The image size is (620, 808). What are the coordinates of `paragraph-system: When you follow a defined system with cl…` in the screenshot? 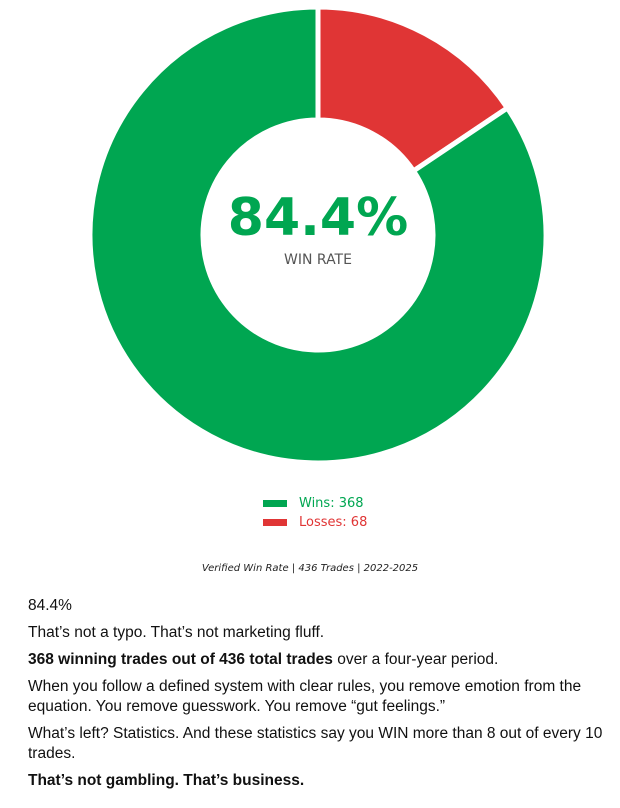 It's located at (305, 696).